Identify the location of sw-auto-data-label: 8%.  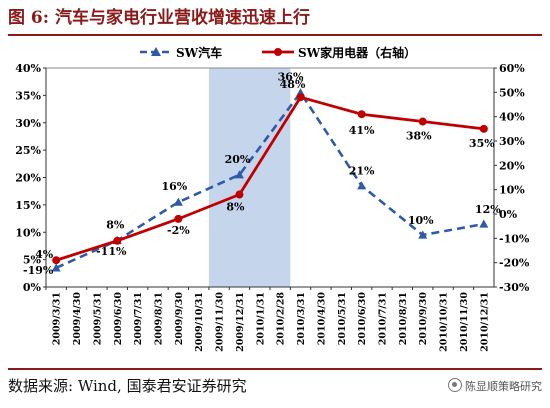
(115, 224).